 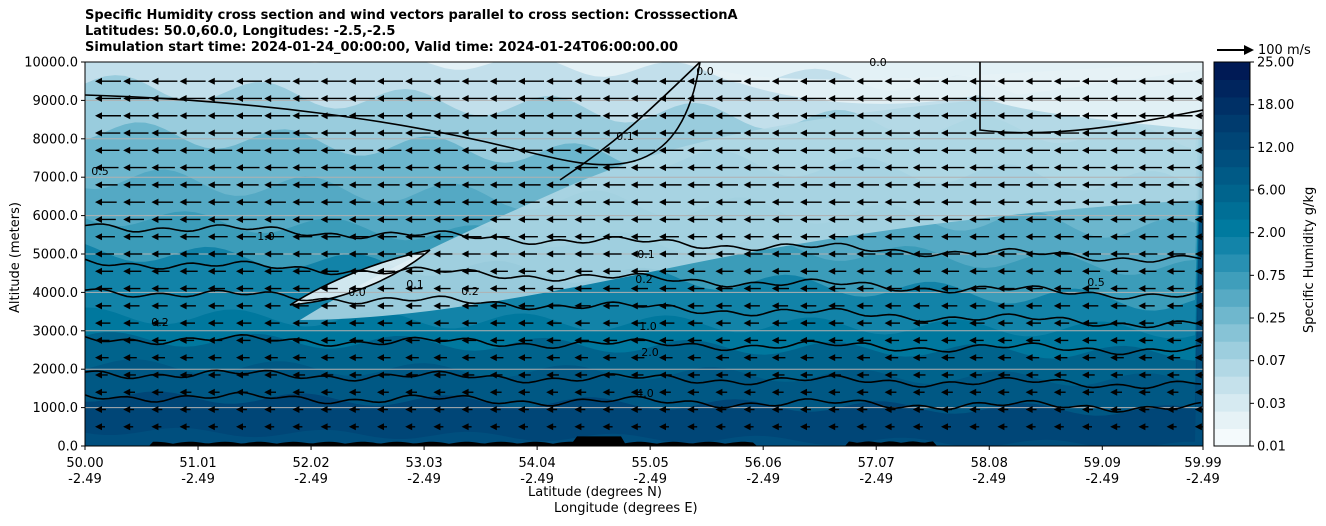 What do you see at coordinates (643, 402) in the screenshot?
I see `contour-line` at bounding box center [643, 402].